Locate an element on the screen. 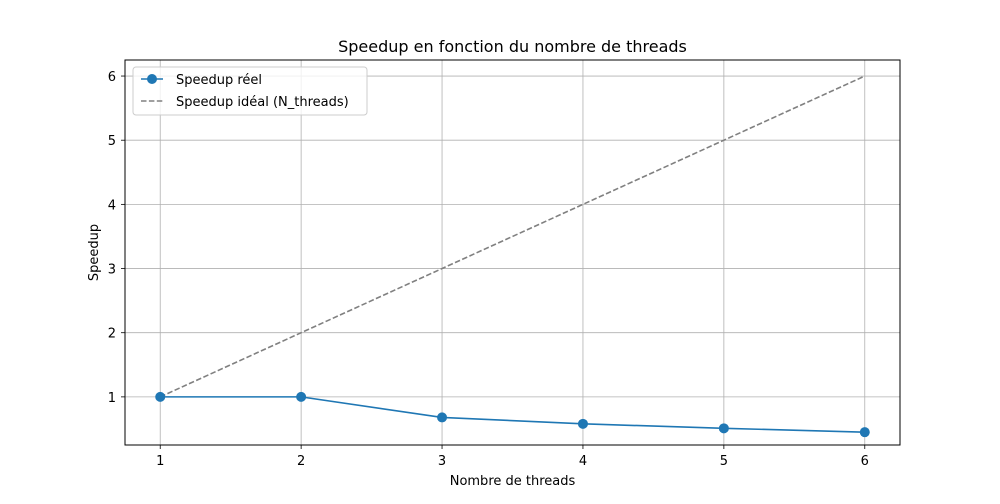  legend-label-ideal: Speedup idéal (N_threads) is located at coordinates (262, 102).